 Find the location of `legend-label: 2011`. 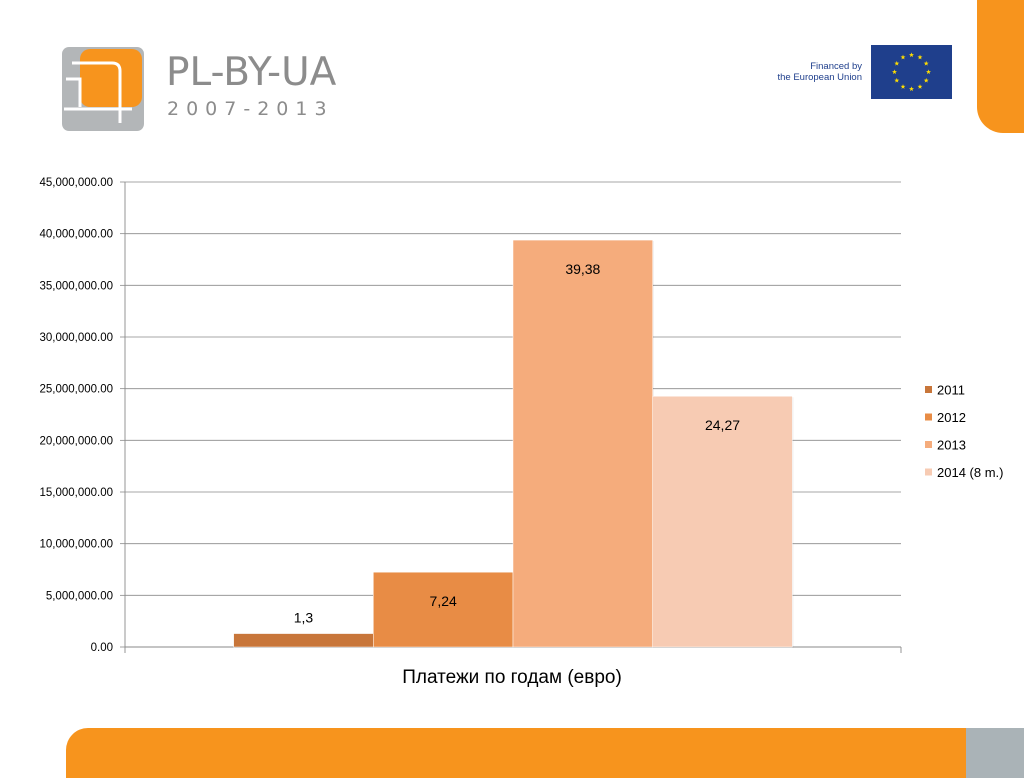

legend-label: 2011 is located at coordinates (951, 390).